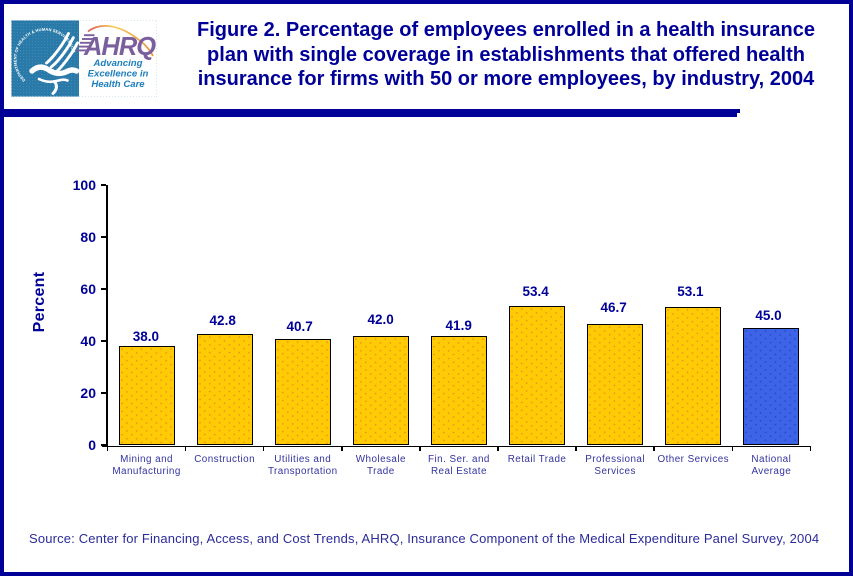 The height and width of the screenshot is (576, 853). I want to click on svg-text: Health Care, so click(118, 84).